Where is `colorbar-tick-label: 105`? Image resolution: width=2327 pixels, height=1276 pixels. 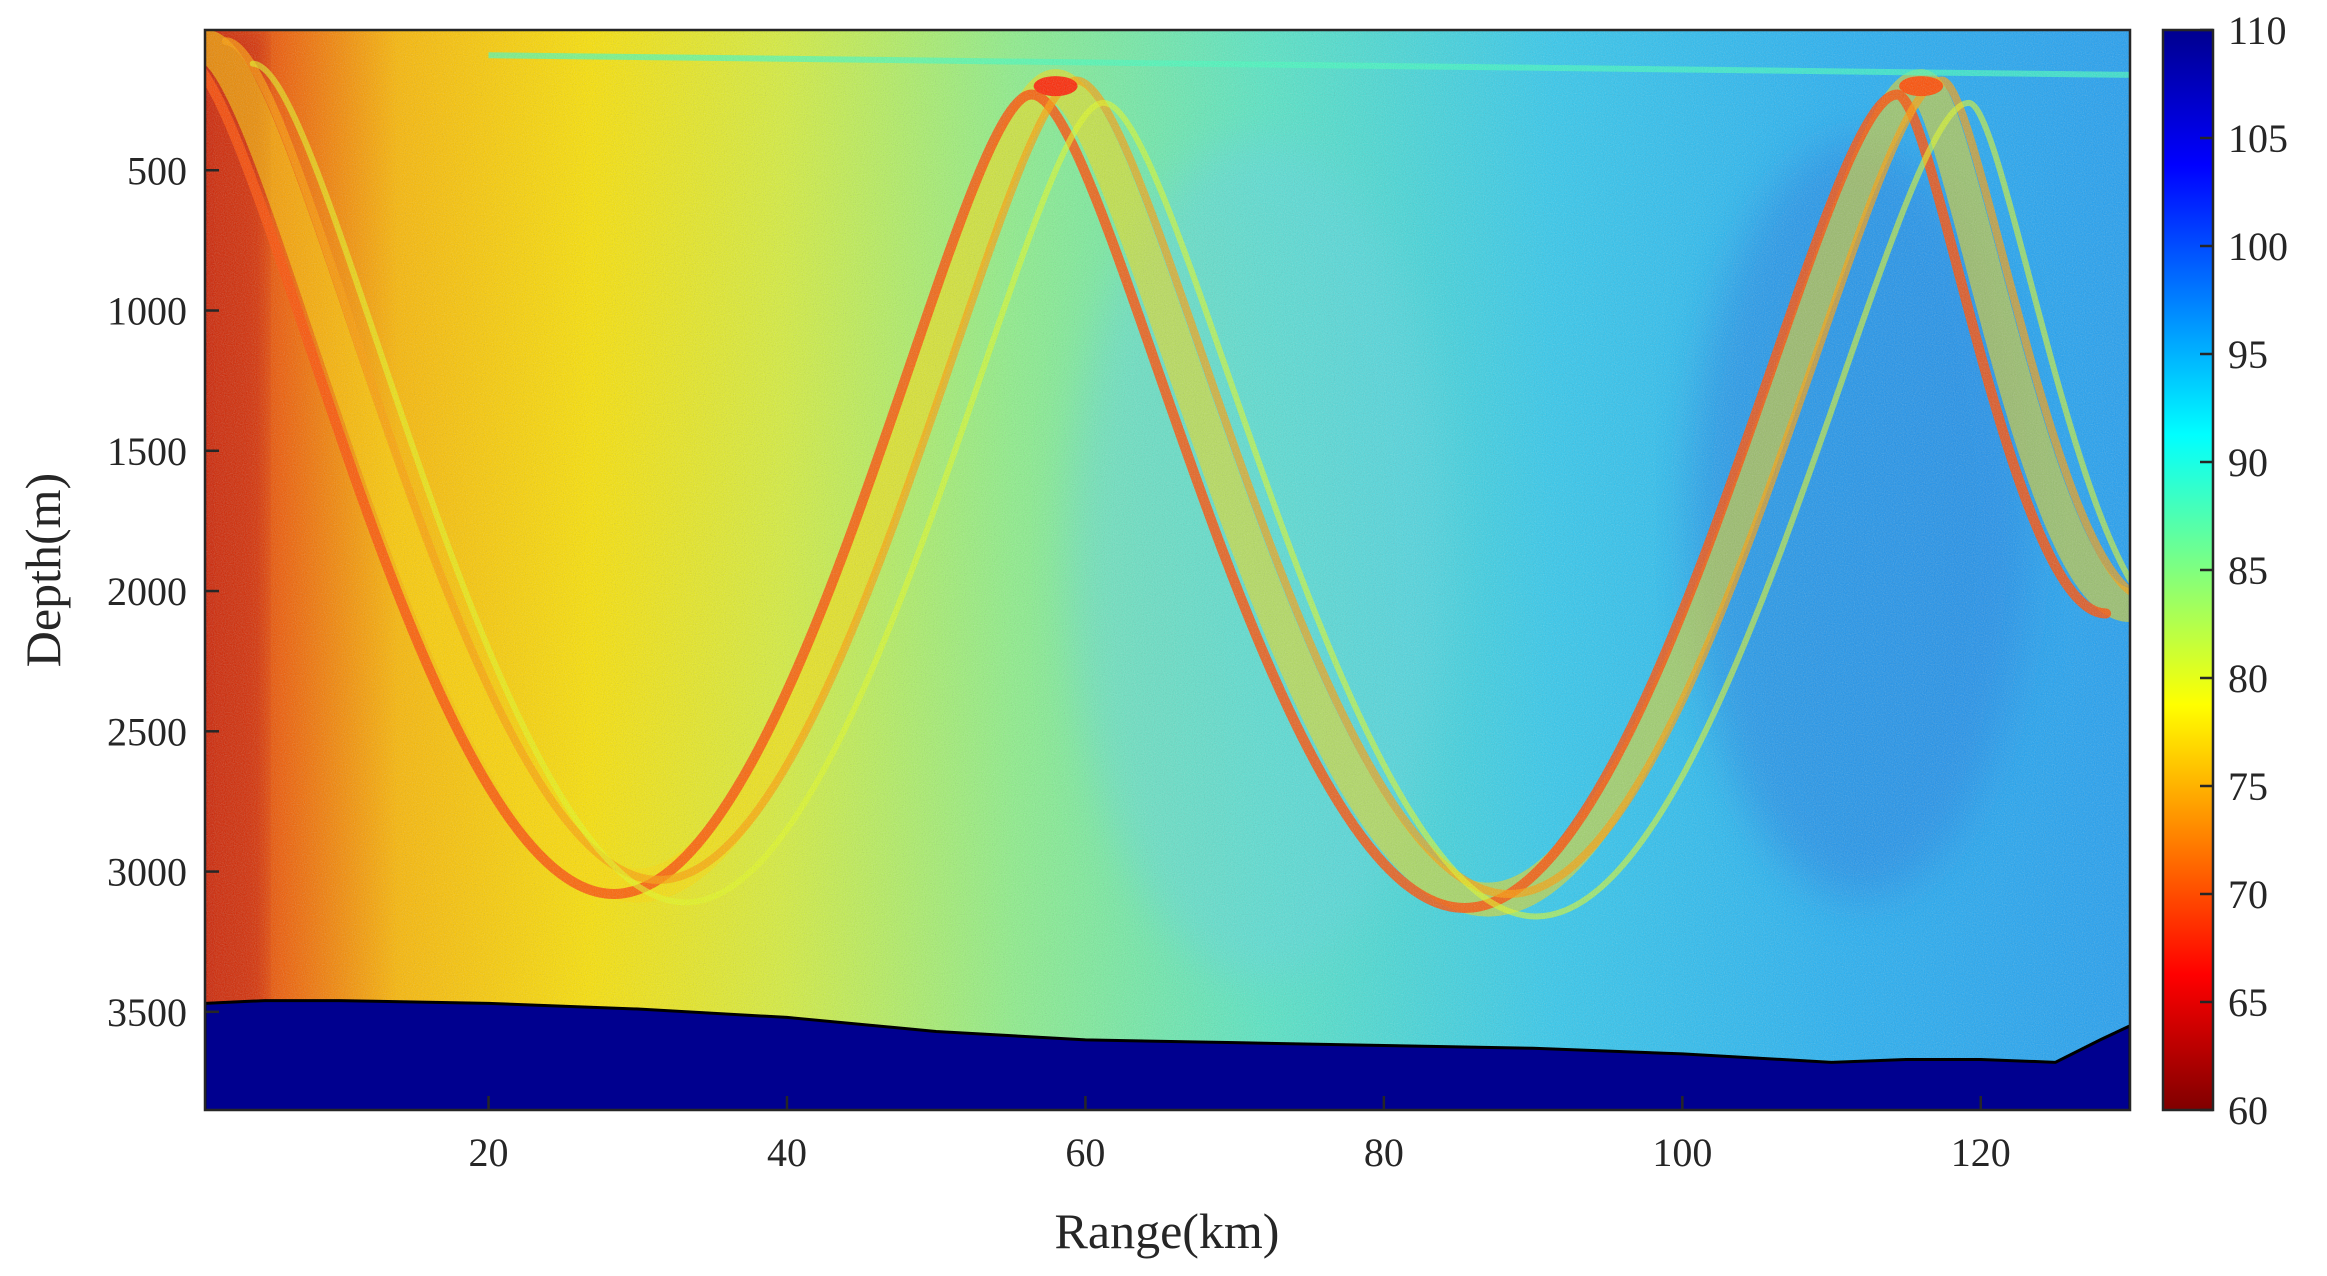 colorbar-tick-label: 105 is located at coordinates (2258, 138).